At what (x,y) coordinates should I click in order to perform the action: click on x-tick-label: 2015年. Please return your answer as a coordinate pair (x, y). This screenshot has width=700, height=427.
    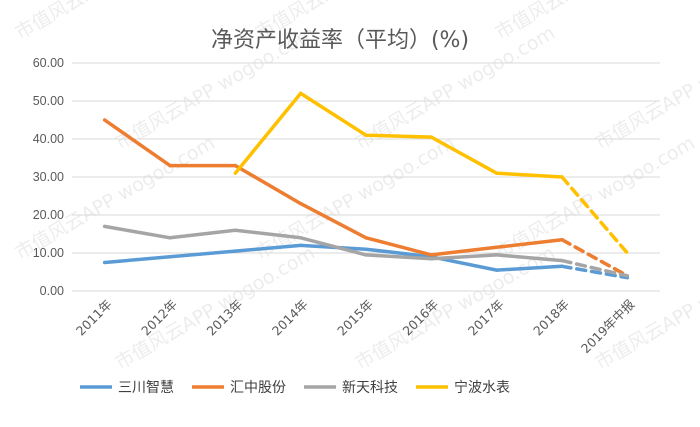
    Looking at the image, I should click on (355, 318).